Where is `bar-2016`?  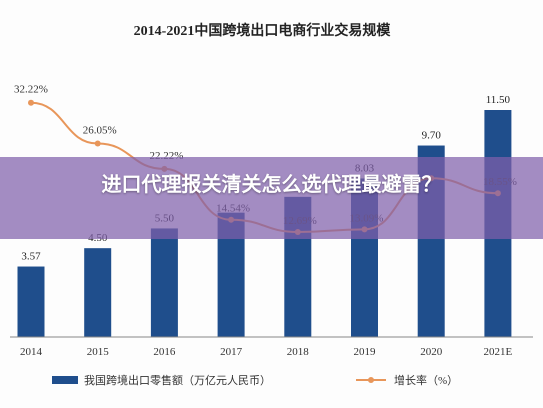 bar-2016 is located at coordinates (164, 282).